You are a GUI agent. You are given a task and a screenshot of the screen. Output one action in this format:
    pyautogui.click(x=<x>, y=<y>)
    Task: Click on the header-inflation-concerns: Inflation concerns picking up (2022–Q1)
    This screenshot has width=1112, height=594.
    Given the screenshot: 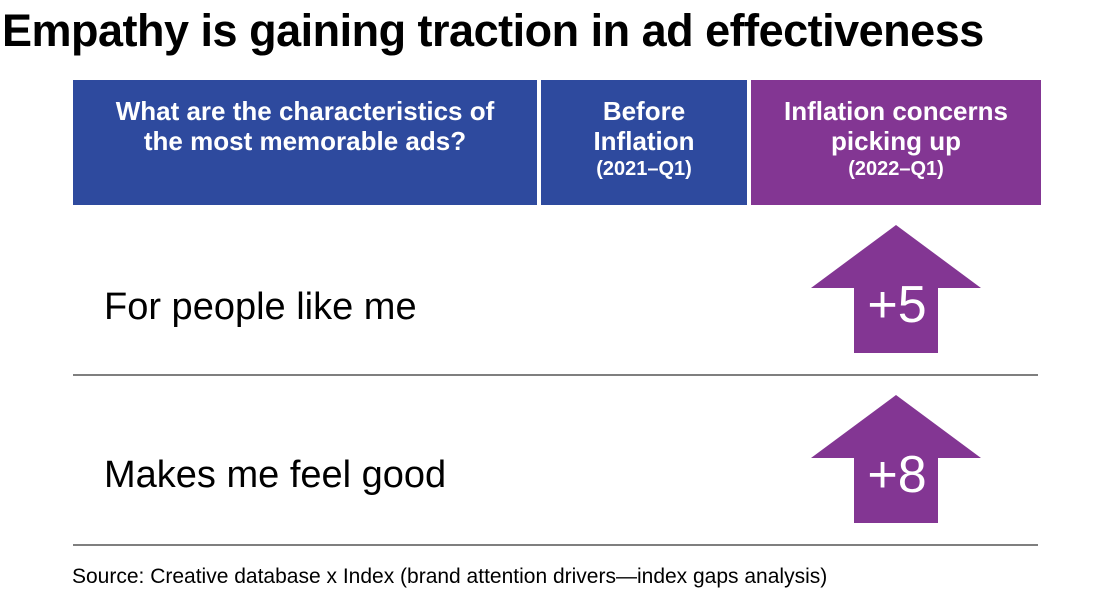 What is the action you would take?
    pyautogui.click(x=896, y=142)
    